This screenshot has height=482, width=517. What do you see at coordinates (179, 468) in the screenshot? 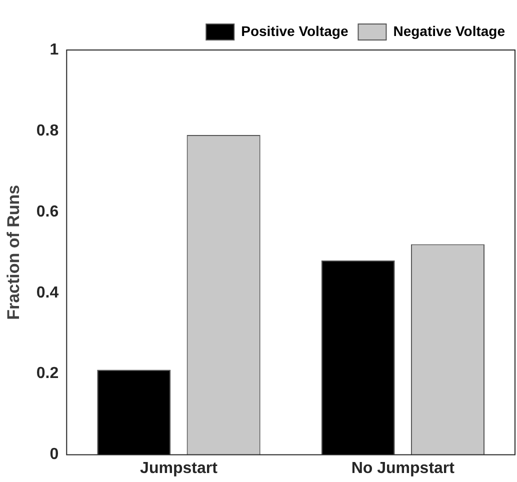
I see `x-tick-label: Jumpstart` at bounding box center [179, 468].